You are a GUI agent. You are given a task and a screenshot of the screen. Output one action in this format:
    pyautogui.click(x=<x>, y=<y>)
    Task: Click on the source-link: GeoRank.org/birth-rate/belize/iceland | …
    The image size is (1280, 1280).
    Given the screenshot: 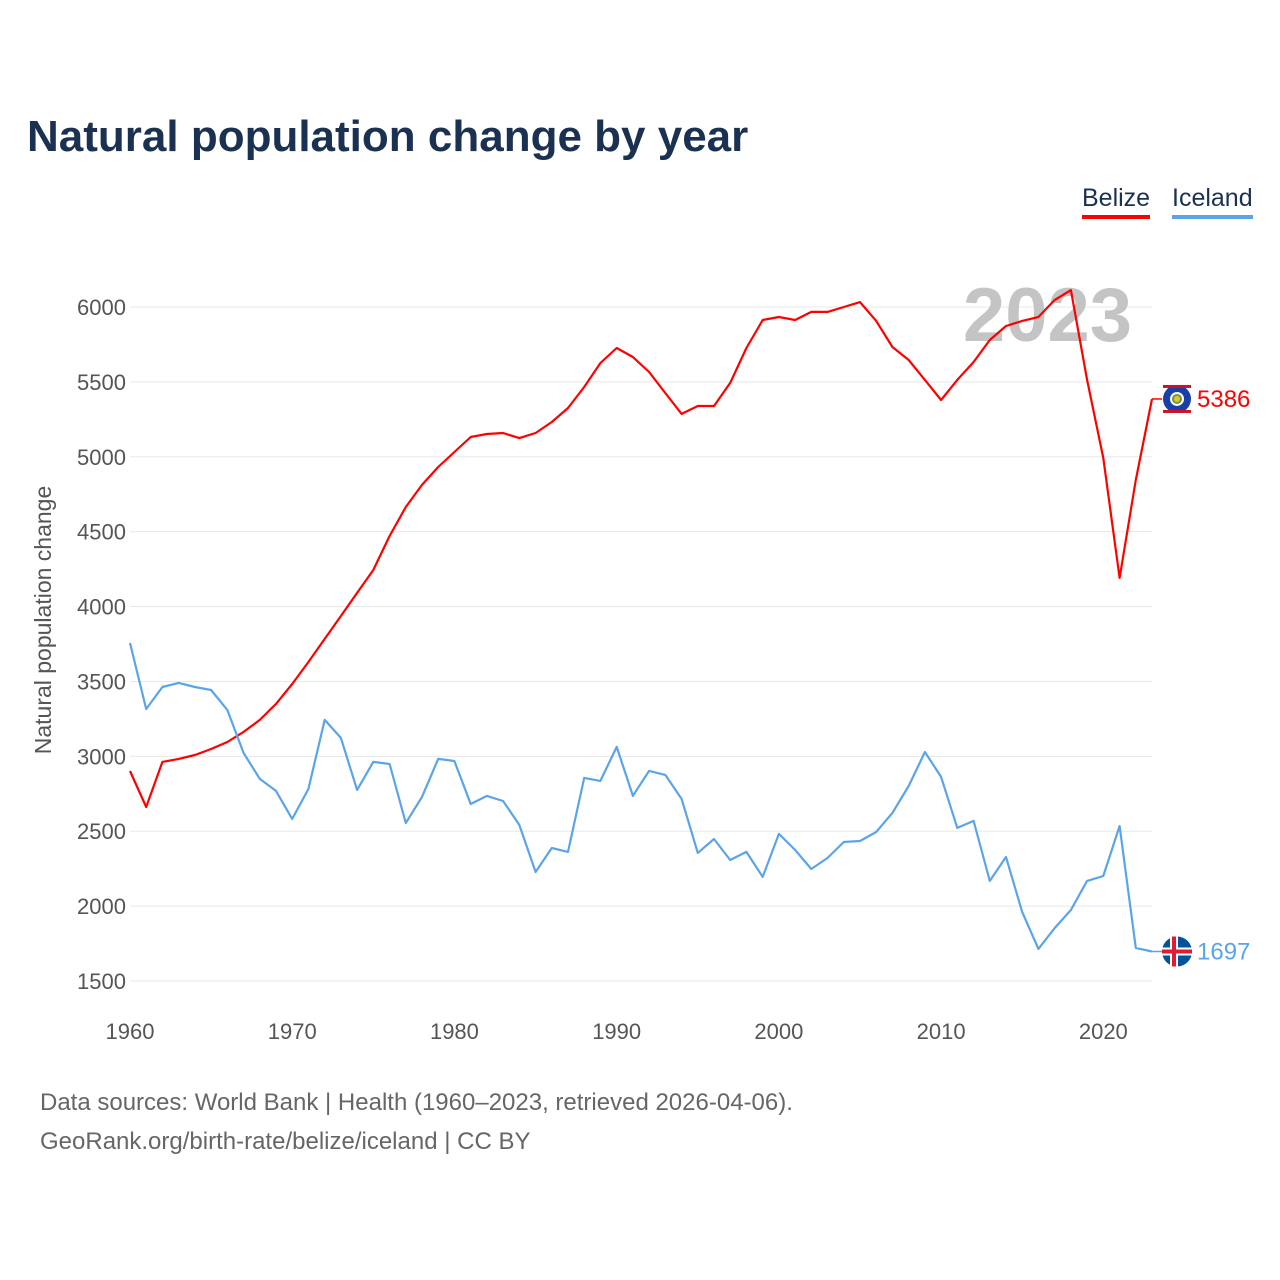 What is the action you would take?
    pyautogui.click(x=285, y=1141)
    